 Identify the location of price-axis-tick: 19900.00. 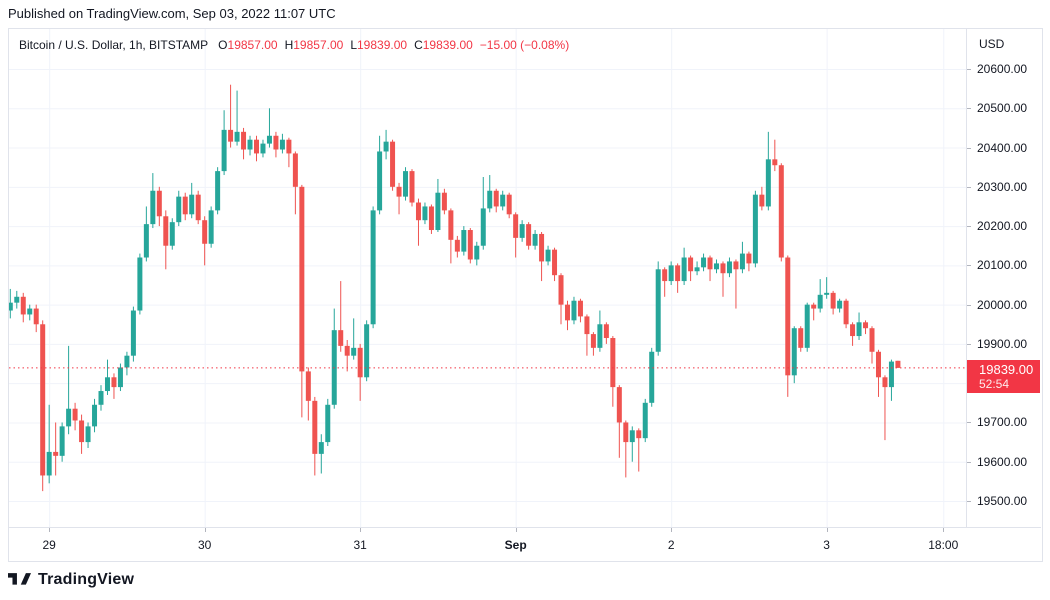
(1002, 343).